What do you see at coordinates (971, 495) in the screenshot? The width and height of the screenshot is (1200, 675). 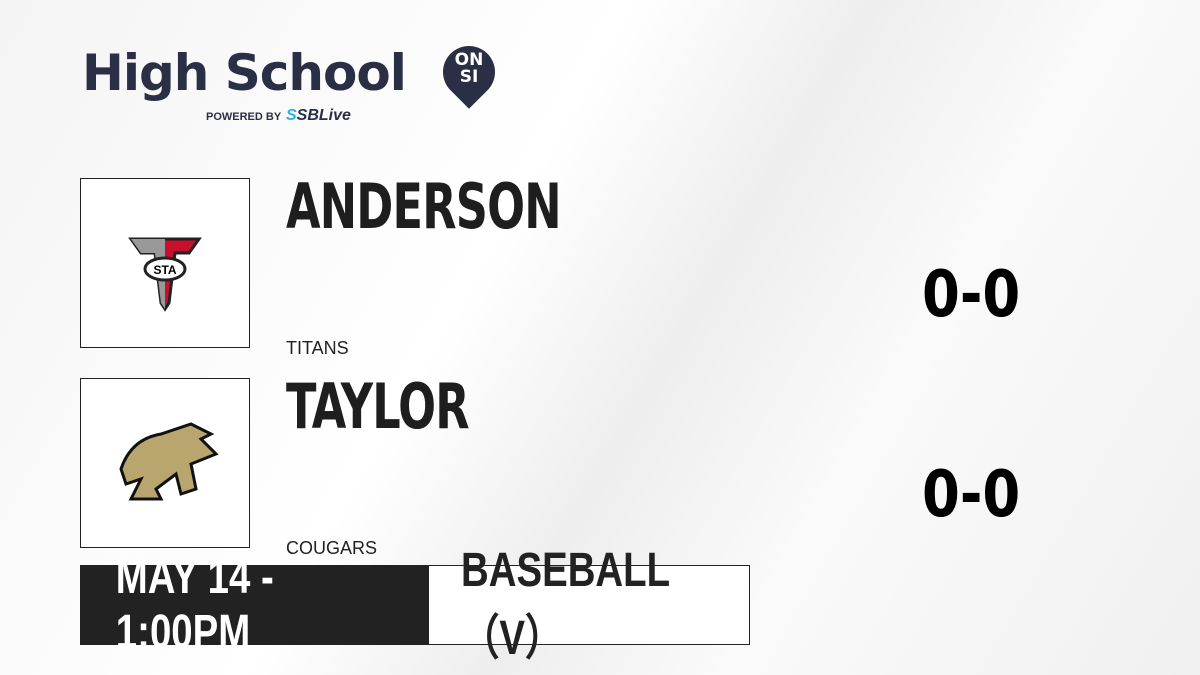 I see `away-team-score: 0-0` at bounding box center [971, 495].